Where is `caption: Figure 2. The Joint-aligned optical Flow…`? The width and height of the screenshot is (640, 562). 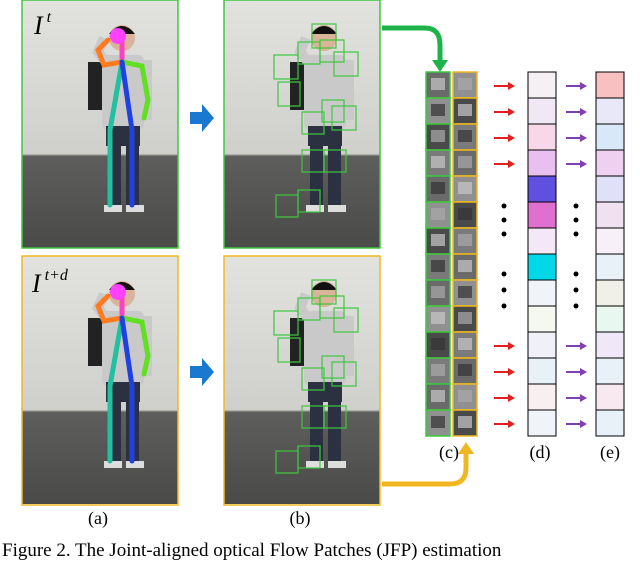 caption: Figure 2. The Joint-aligned optical Flow… is located at coordinates (252, 550).